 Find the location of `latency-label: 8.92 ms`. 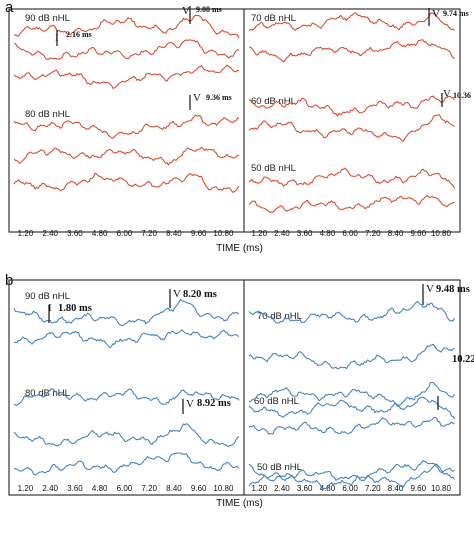

latency-label: 8.92 ms is located at coordinates (214, 403).